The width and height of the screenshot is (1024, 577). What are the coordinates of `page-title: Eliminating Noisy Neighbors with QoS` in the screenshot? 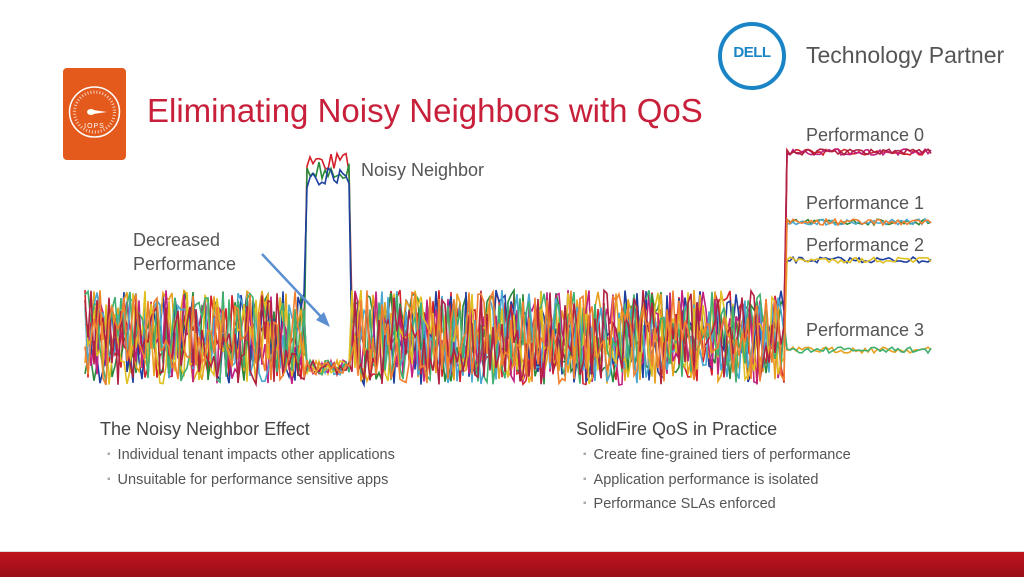 It's located at (425, 110).